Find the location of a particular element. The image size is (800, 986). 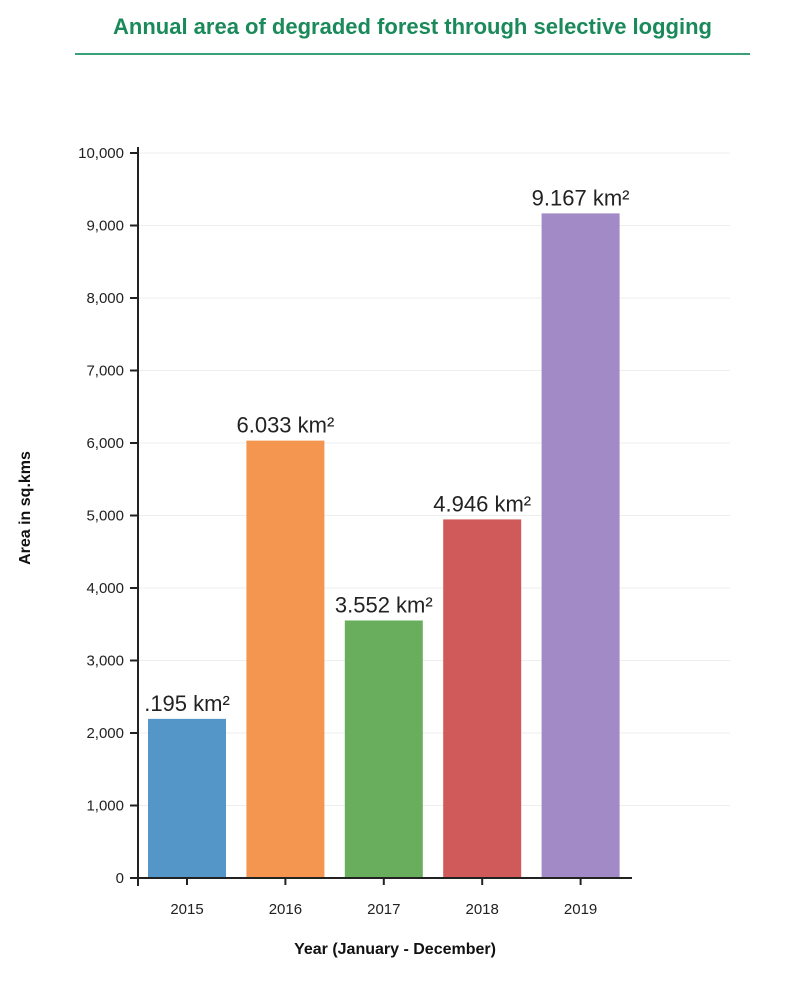

y-tick-label: 9,000 is located at coordinates (105, 226).